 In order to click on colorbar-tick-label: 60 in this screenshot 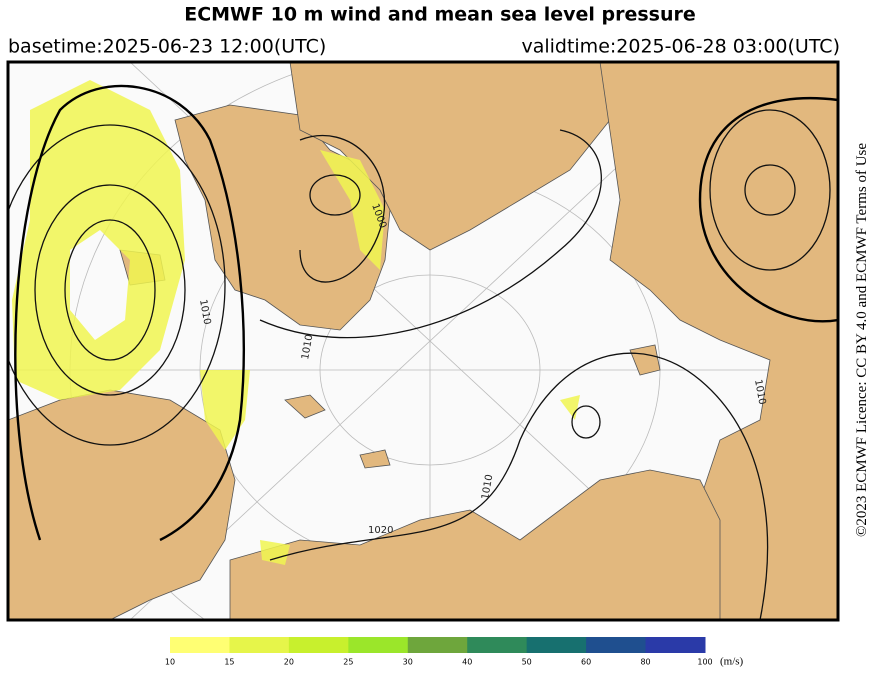, I will do `click(586, 662)`.